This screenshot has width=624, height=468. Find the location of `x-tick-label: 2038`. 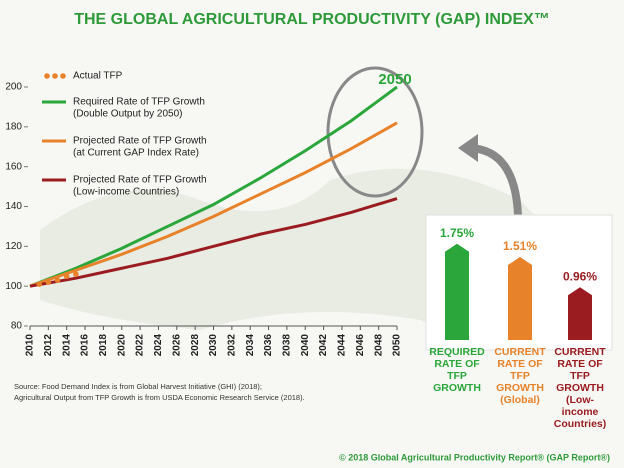

x-tick-label: 2038 is located at coordinates (287, 345).